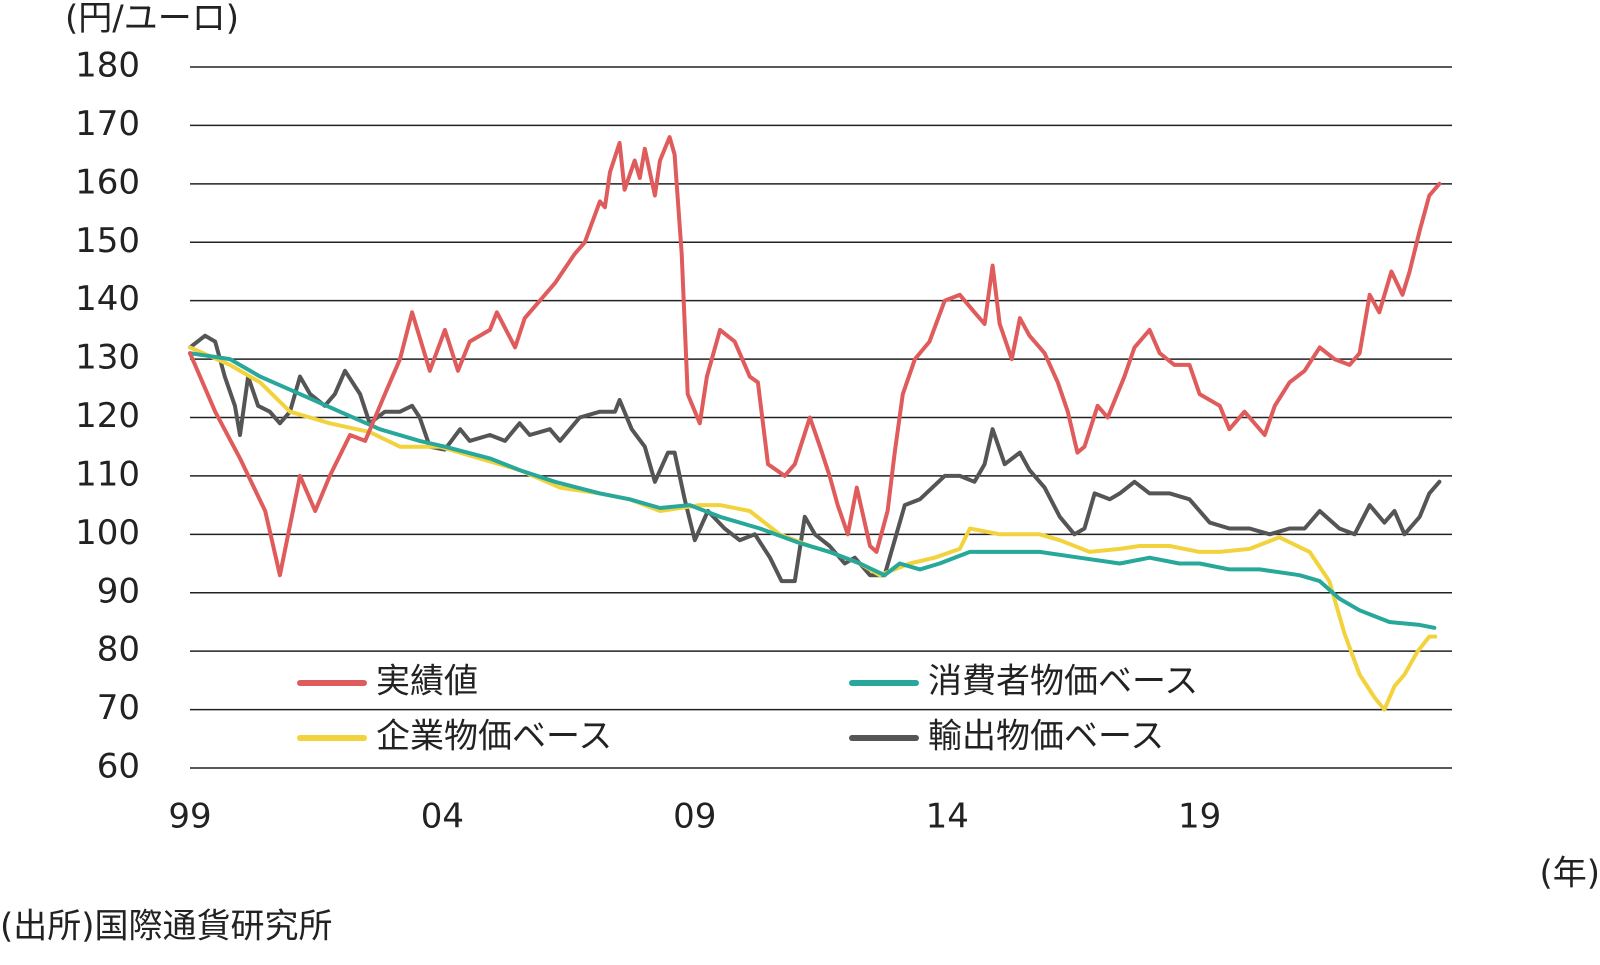  What do you see at coordinates (1063, 682) in the screenshot?
I see `legend-label: 消費者物価ベース` at bounding box center [1063, 682].